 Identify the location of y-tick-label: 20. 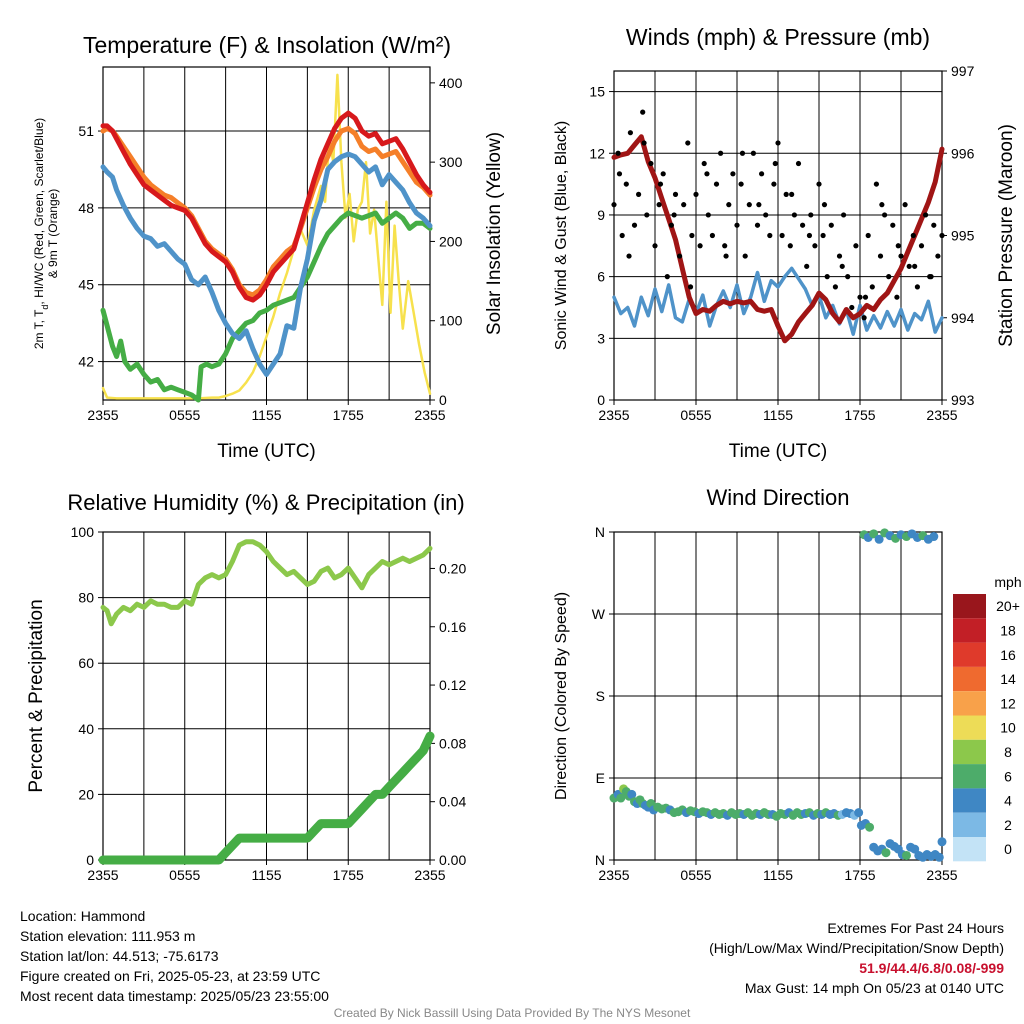
(86, 794).